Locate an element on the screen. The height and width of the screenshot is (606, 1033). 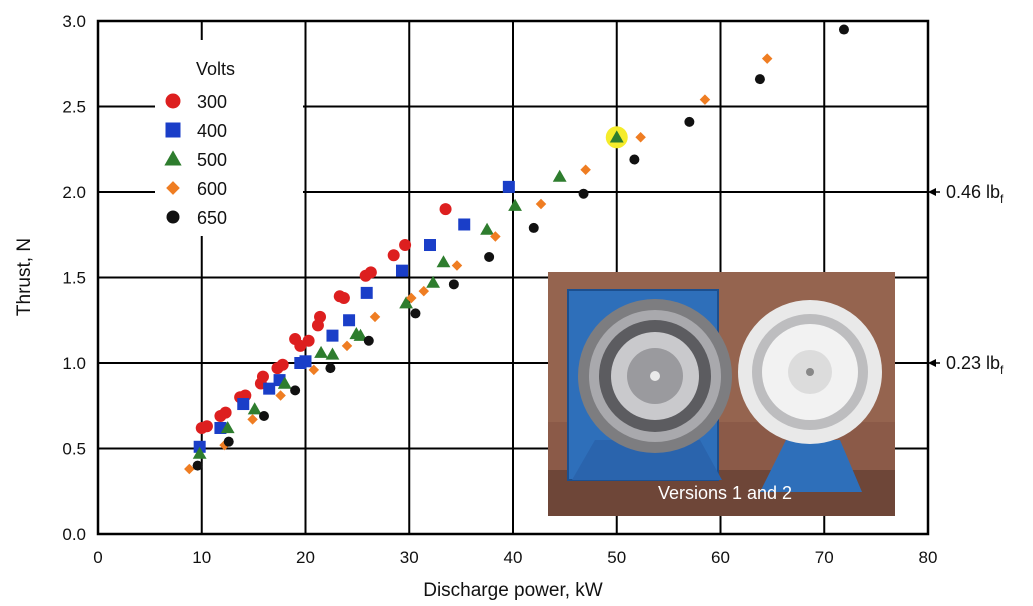
y-tick-label: 1.0 is located at coordinates (74, 363).